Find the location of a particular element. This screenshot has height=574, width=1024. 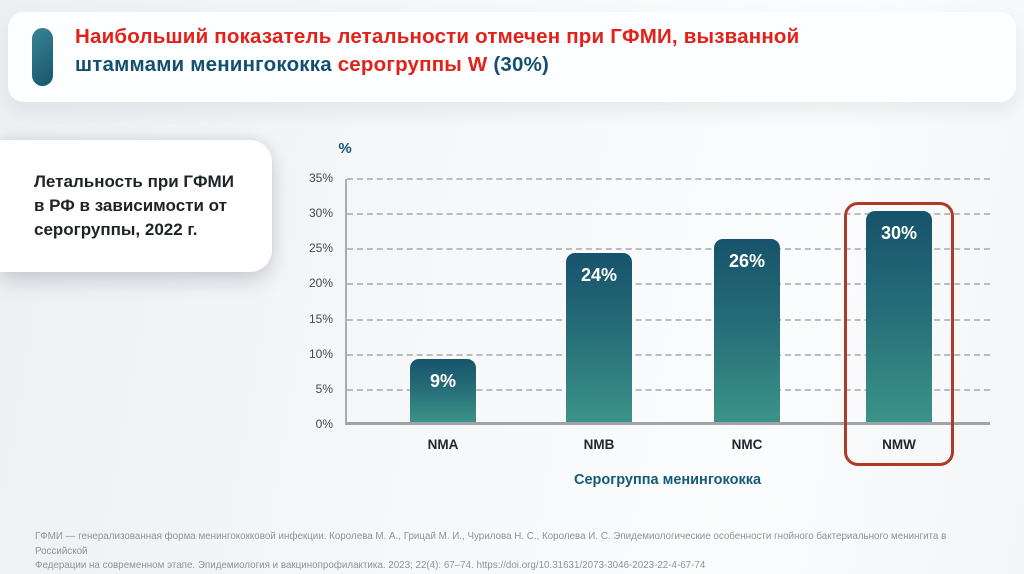

slide-title-line2-dark2: (30%) is located at coordinates (521, 64).